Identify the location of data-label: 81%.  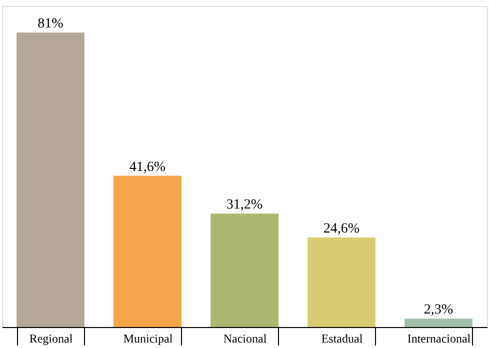
(51, 24).